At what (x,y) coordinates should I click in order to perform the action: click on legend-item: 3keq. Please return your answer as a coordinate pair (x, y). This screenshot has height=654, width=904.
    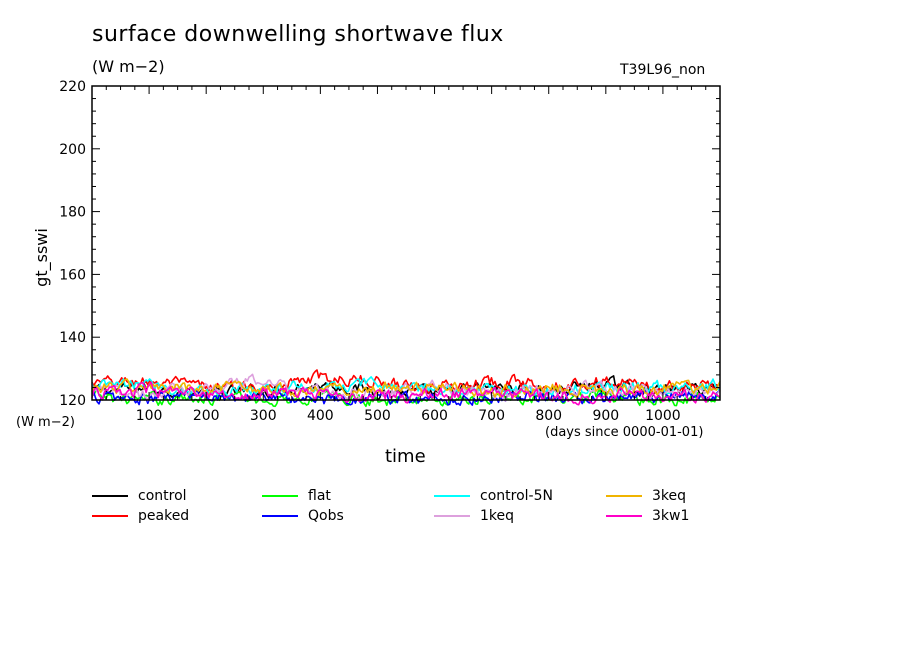
    Looking at the image, I should click on (646, 496).